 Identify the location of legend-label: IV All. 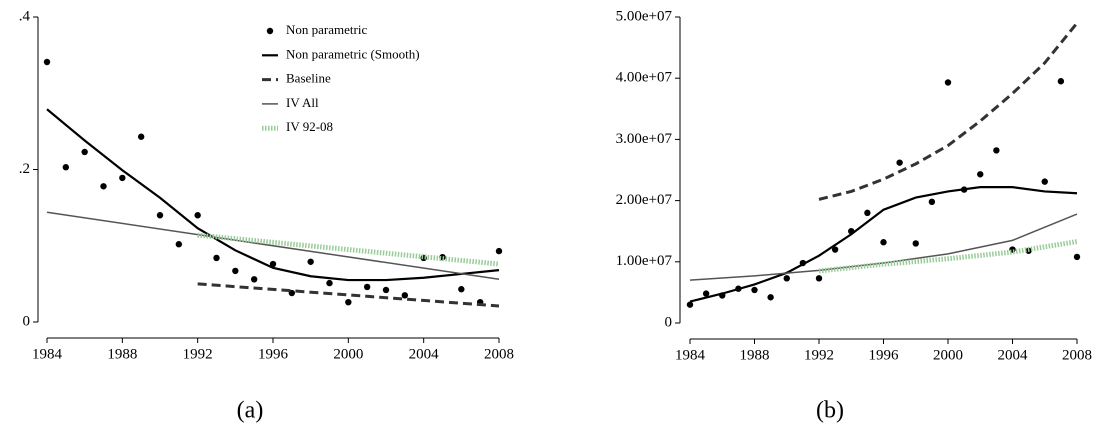
(302, 102).